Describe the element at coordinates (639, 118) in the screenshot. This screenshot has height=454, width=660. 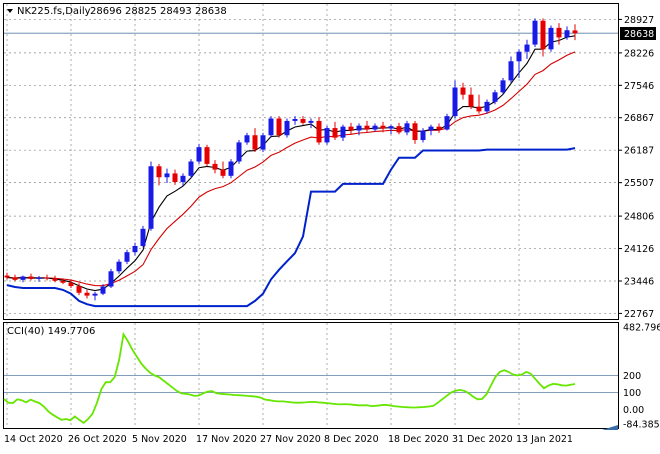
I see `price-tick-label: 26867` at that location.